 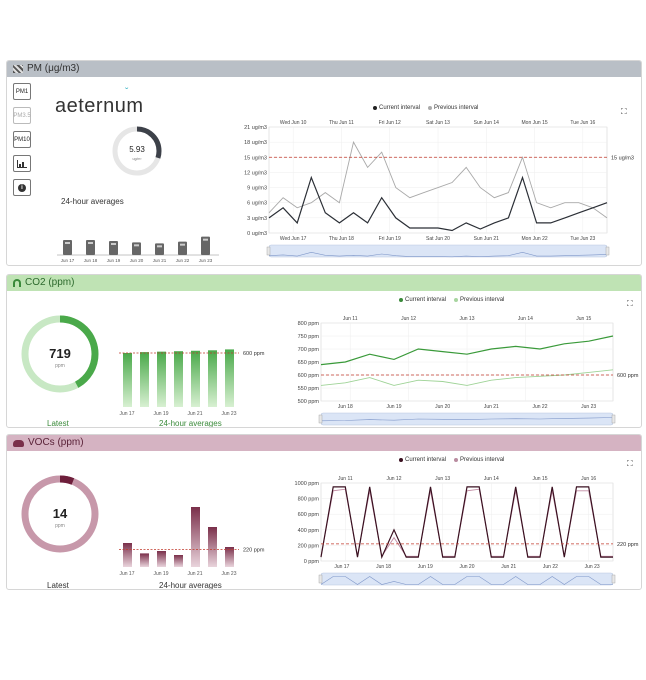 I want to click on bottom-date-label: Mon Jun 22, so click(x=535, y=239).